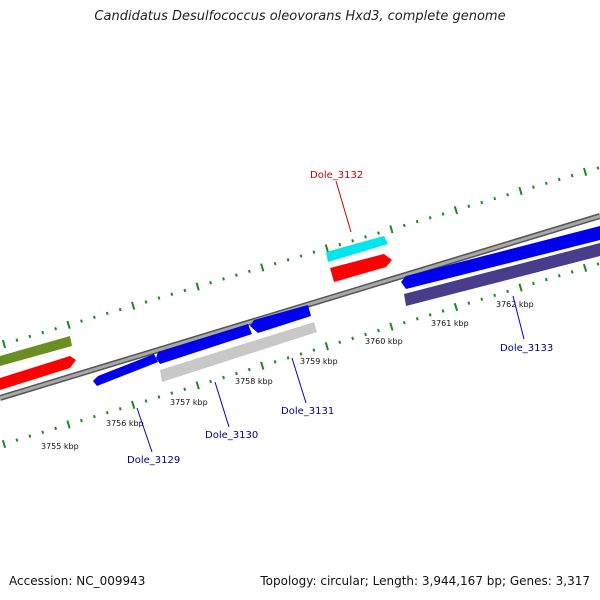 The width and height of the screenshot is (600, 600). Describe the element at coordinates (189, 402) in the screenshot. I see `tick-label-3757: 3757 kbp` at that location.